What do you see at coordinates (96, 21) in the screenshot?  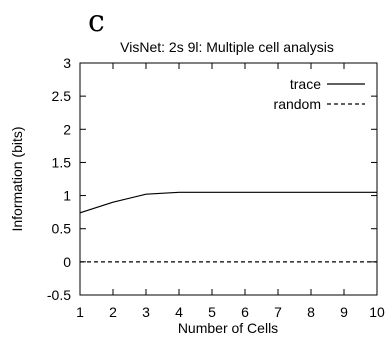 I see `panel-letter: c` at bounding box center [96, 21].